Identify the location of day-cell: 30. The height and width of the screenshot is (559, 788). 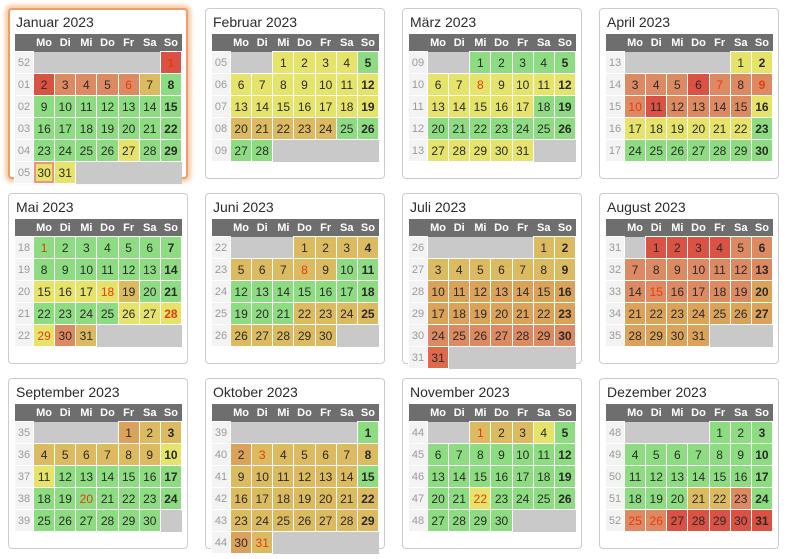
(149, 520).